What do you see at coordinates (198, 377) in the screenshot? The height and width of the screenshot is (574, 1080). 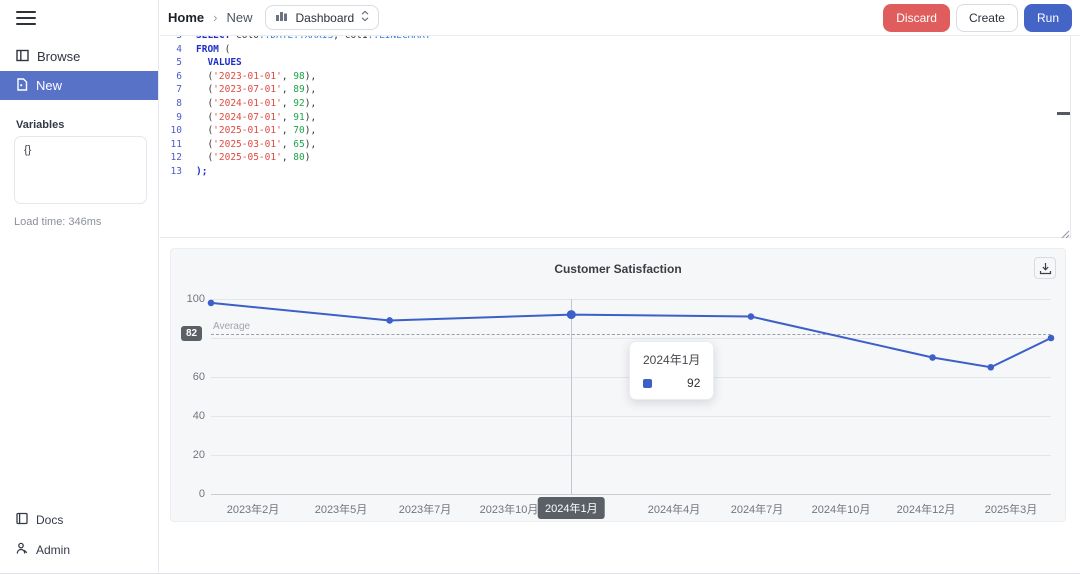 I see `y-tick-label: 60` at bounding box center [198, 377].